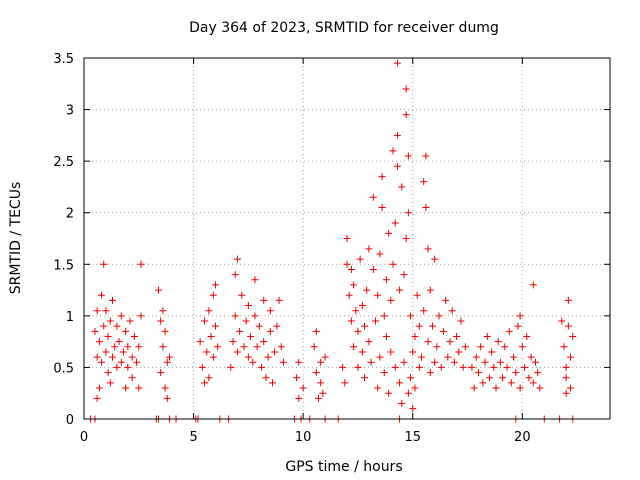 This screenshot has width=640, height=480. What do you see at coordinates (70, 111) in the screenshot?
I see `y-tick-label: 3` at bounding box center [70, 111].